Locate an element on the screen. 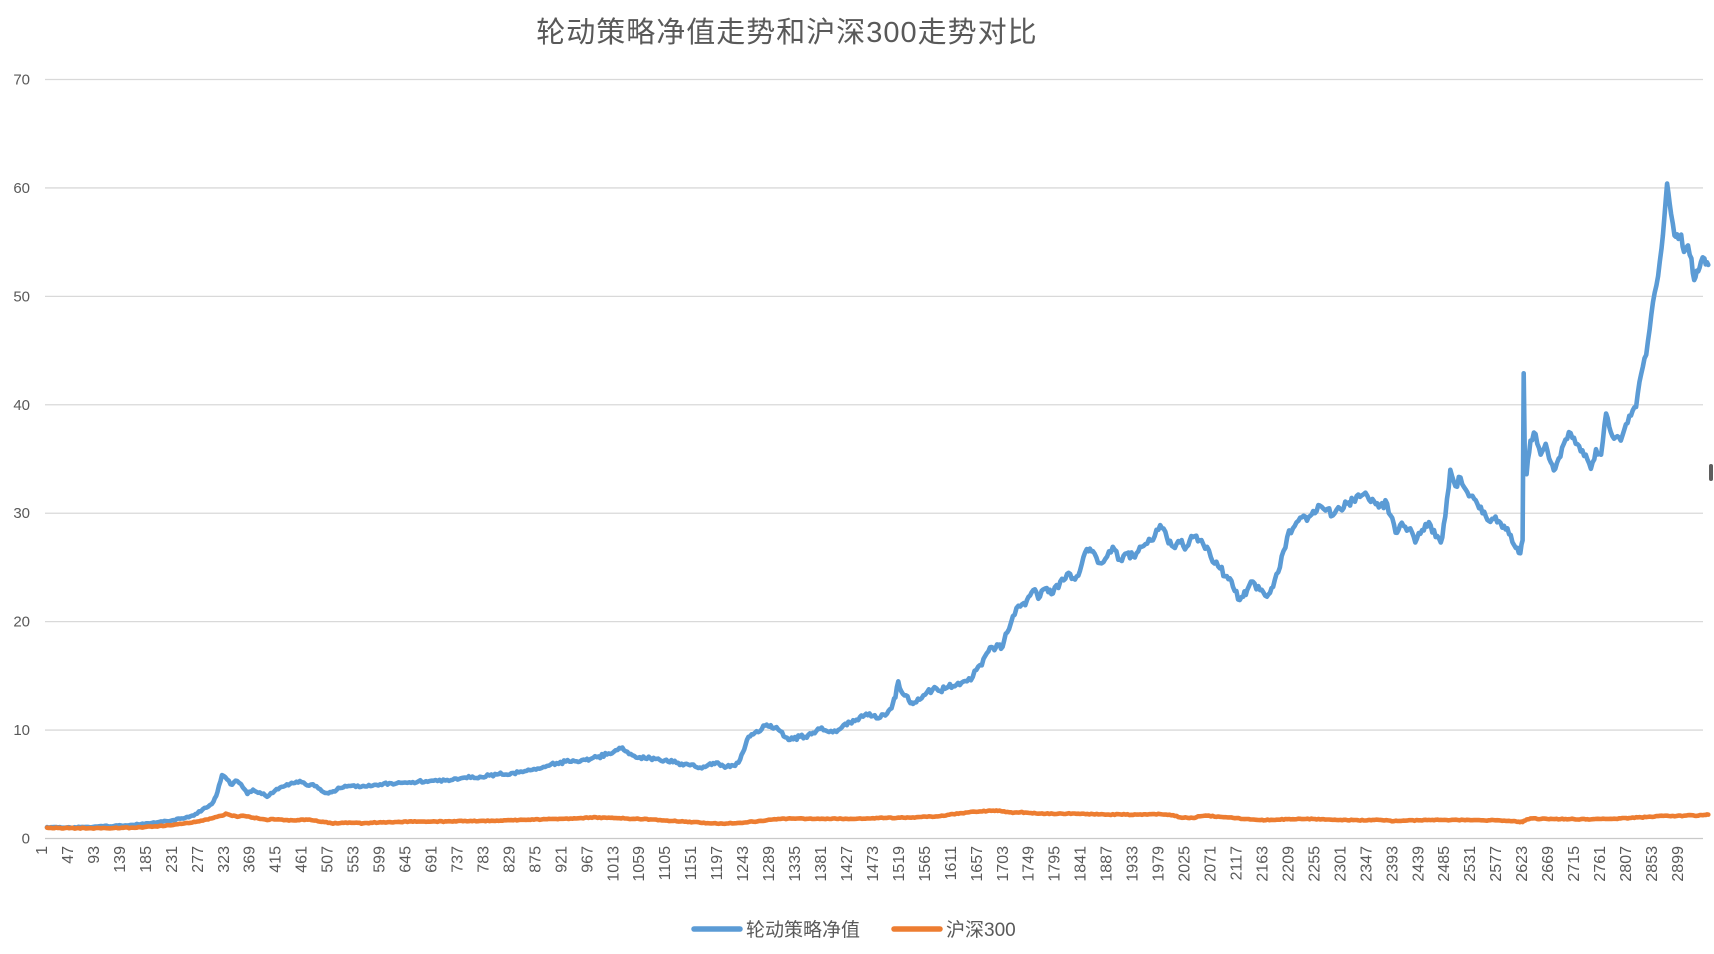 The image size is (1714, 954). x-tick-label-1427: 1427 is located at coordinates (847, 864).